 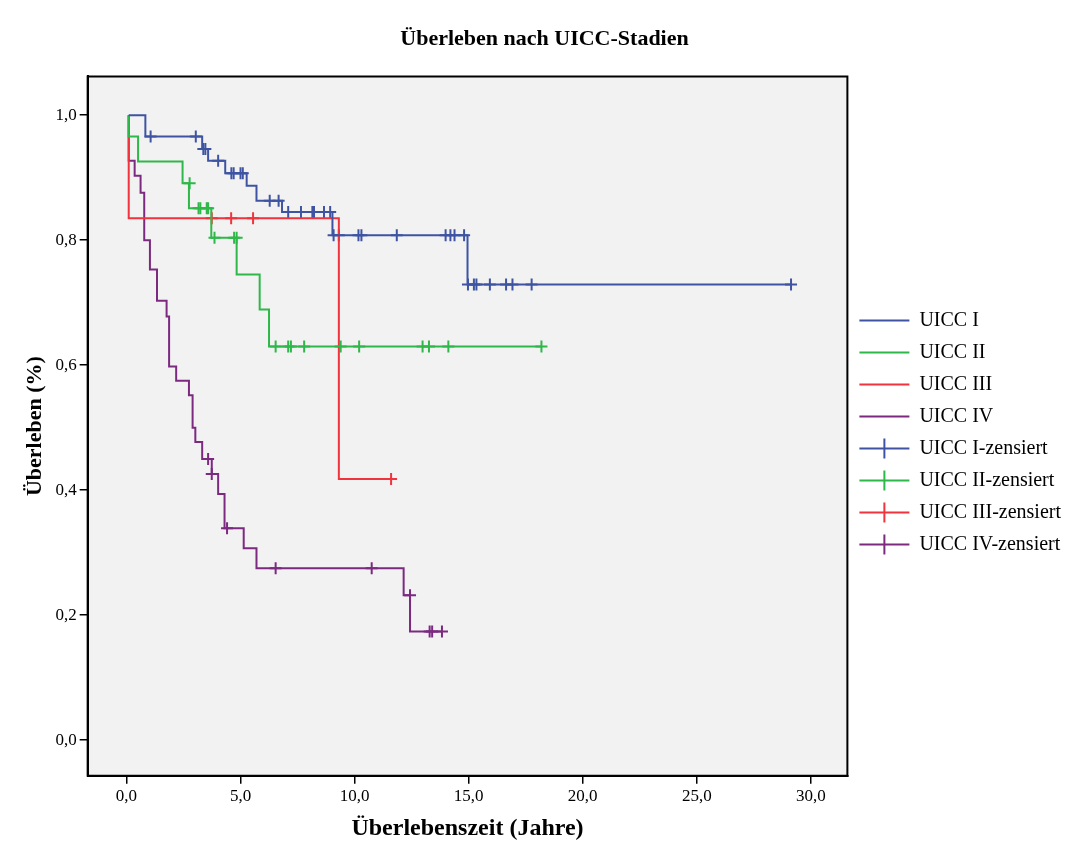 What do you see at coordinates (987, 478) in the screenshot?
I see `legend-label: UICC II-zensiert` at bounding box center [987, 478].